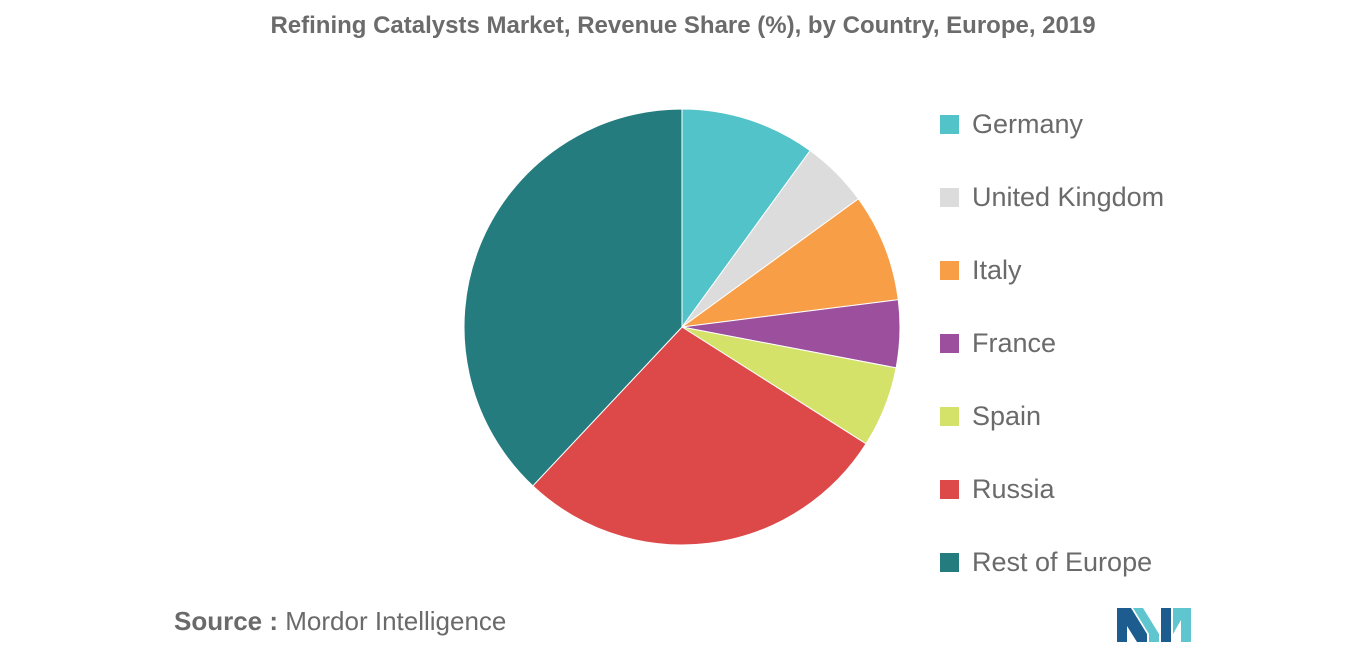 The height and width of the screenshot is (655, 1366). Describe the element at coordinates (997, 270) in the screenshot. I see `legend-label: Italy` at that location.